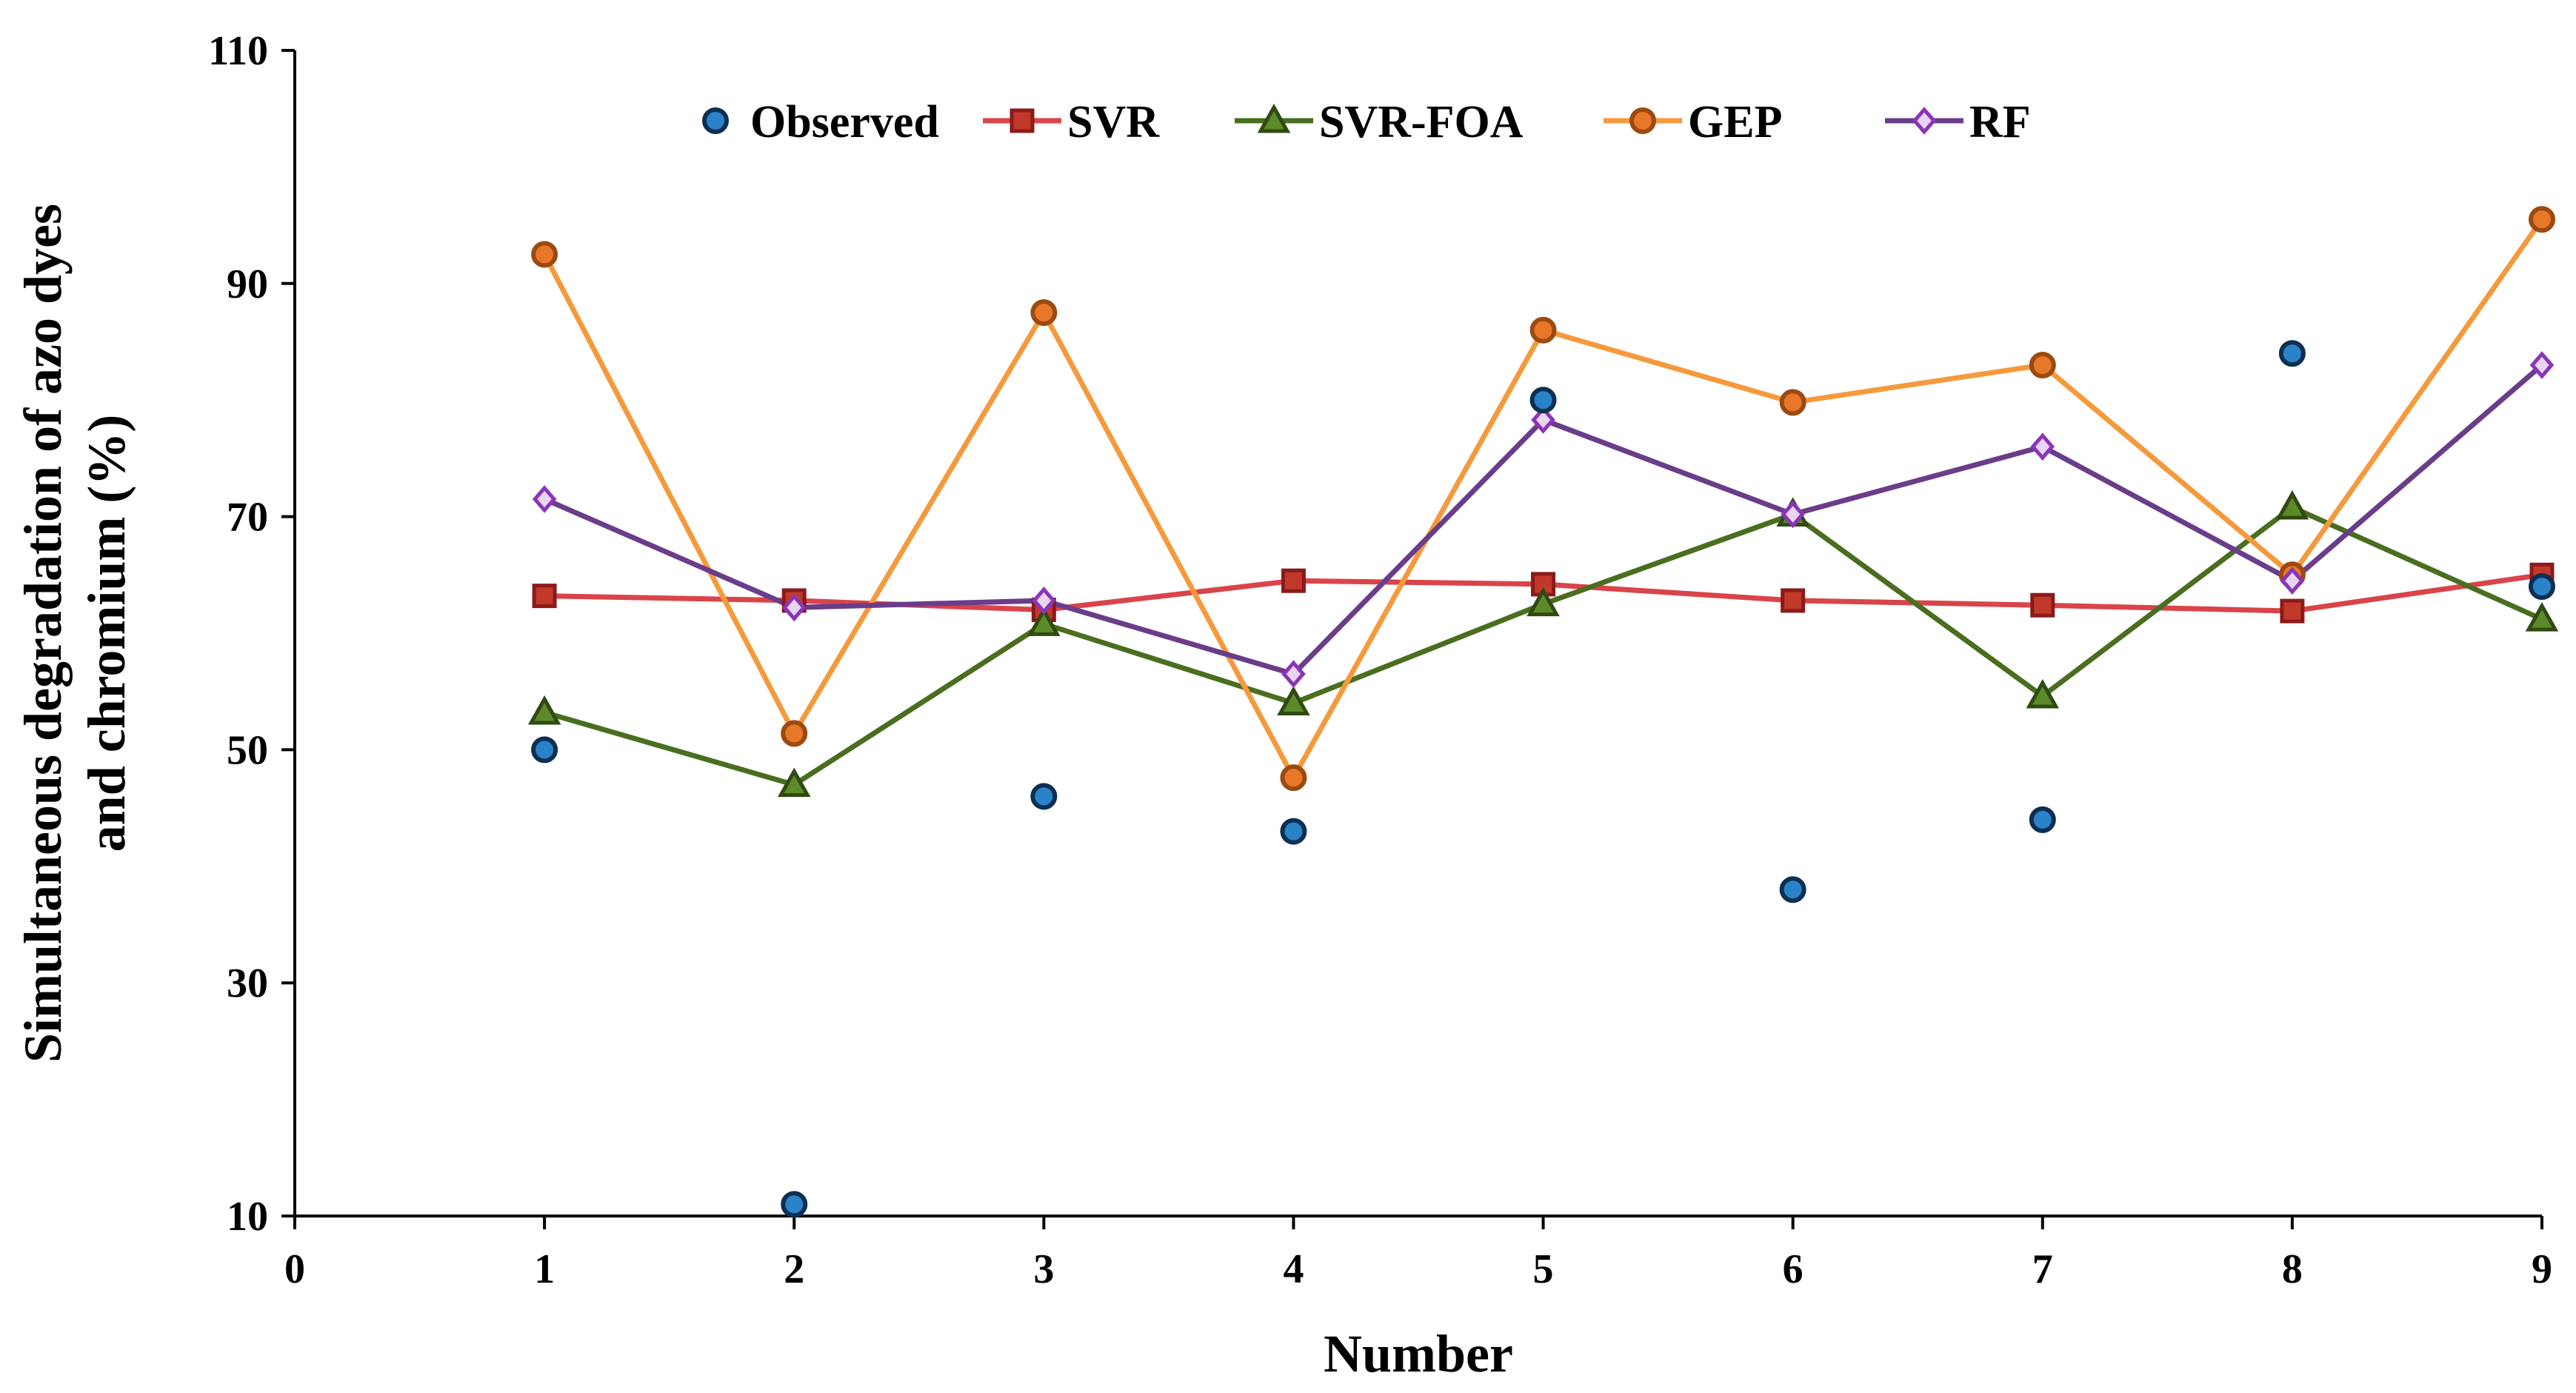 Image resolution: width=2576 pixels, height=1393 pixels. What do you see at coordinates (248, 284) in the screenshot?
I see `y-tick-label: 90` at bounding box center [248, 284].